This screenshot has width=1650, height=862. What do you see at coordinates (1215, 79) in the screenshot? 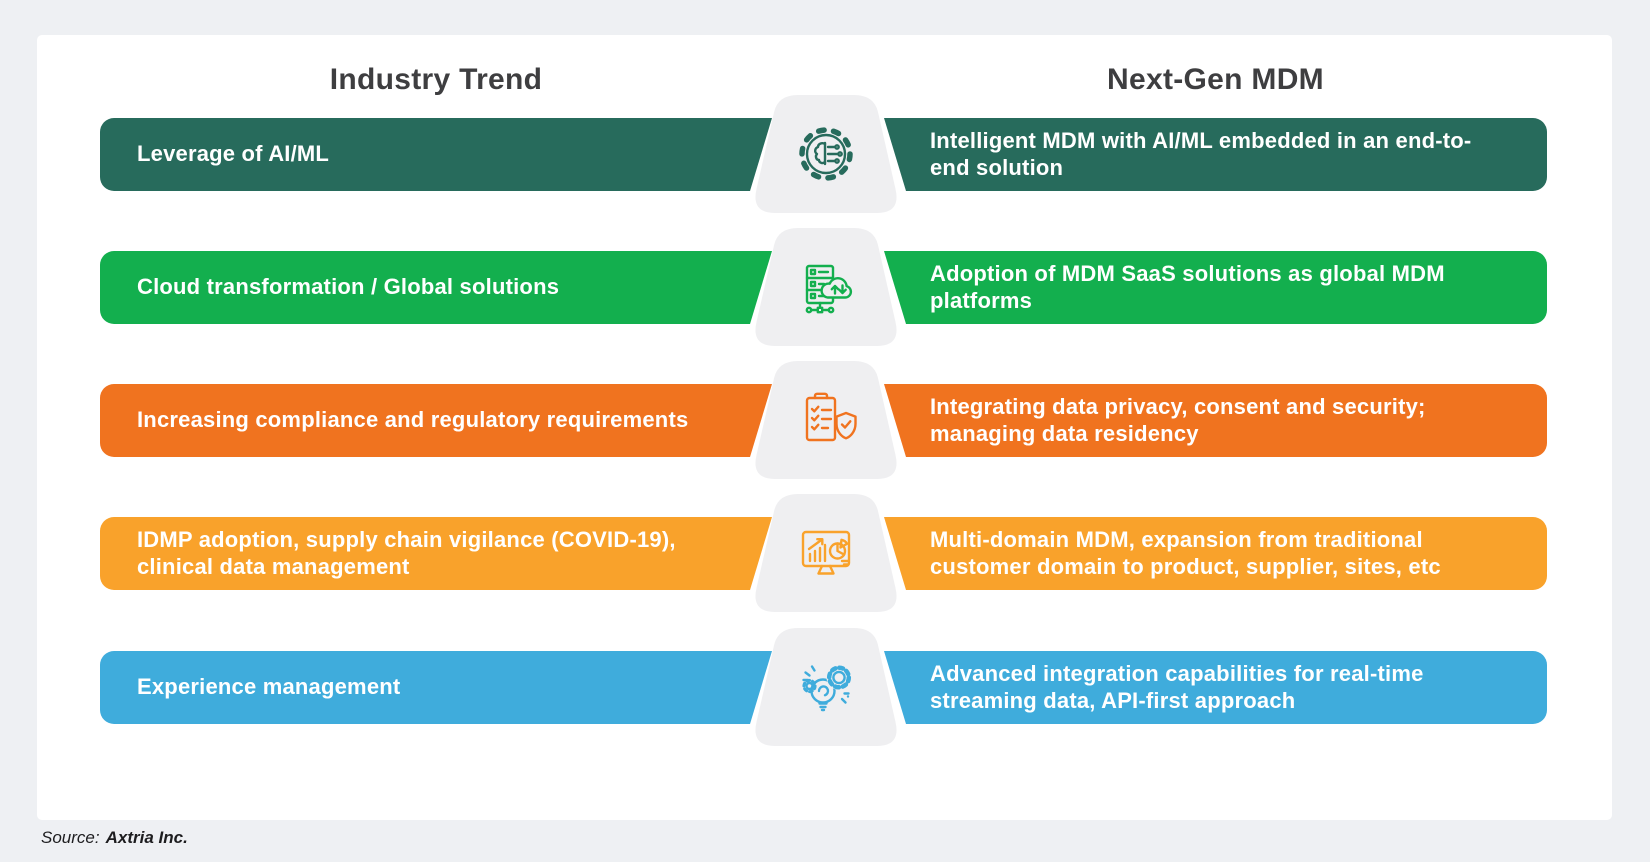
I see `next-gen-mdm-title: Next-Gen MDM` at bounding box center [1215, 79].